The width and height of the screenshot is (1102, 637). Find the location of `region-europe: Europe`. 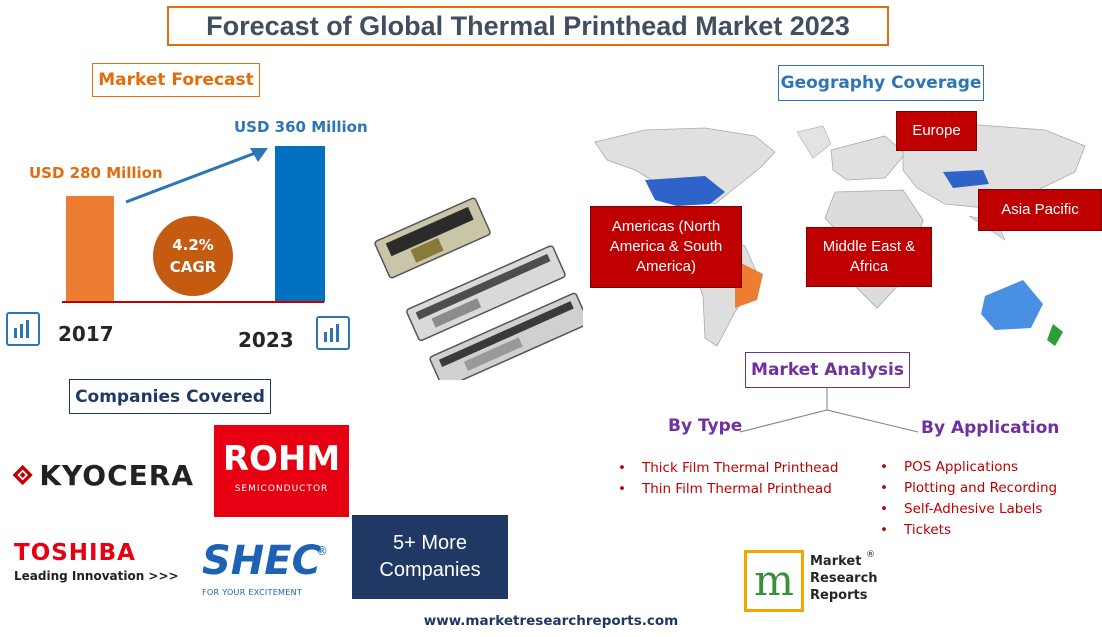

region-europe: Europe is located at coordinates (936, 131).